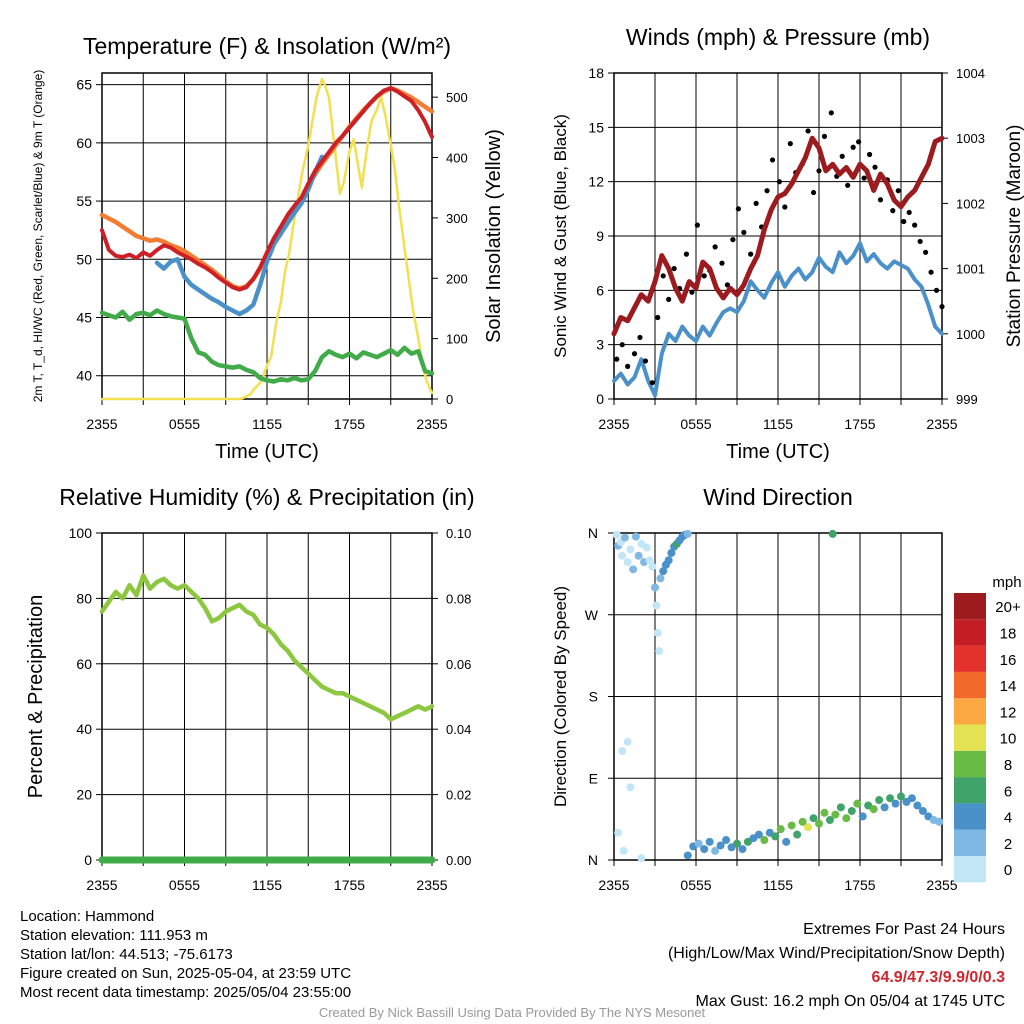 This screenshot has height=1024, width=1024. Describe the element at coordinates (84, 259) in the screenshot. I see `y-tick-label: 50` at that location.